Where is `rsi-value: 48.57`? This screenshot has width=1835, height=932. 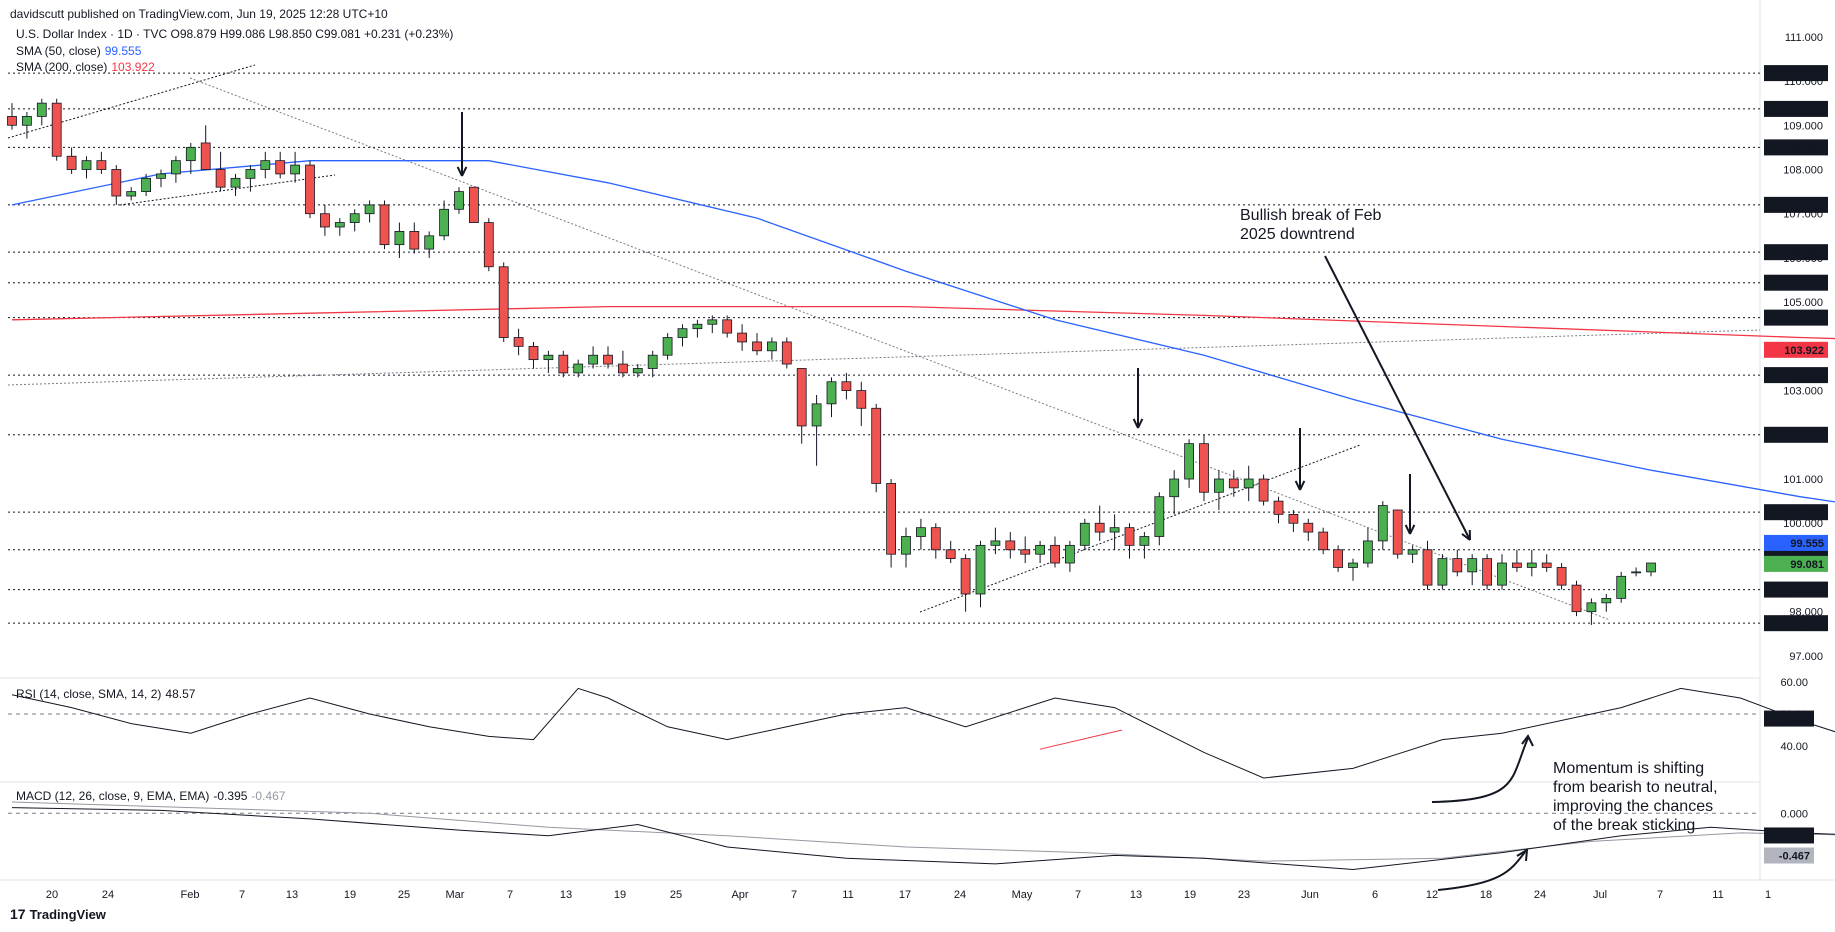 rsi-value: 48.57 is located at coordinates (180, 694).